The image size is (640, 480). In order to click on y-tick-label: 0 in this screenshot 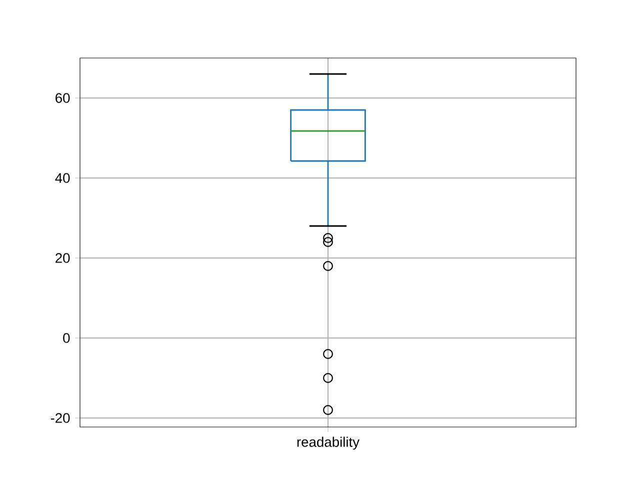, I will do `click(66, 338)`.